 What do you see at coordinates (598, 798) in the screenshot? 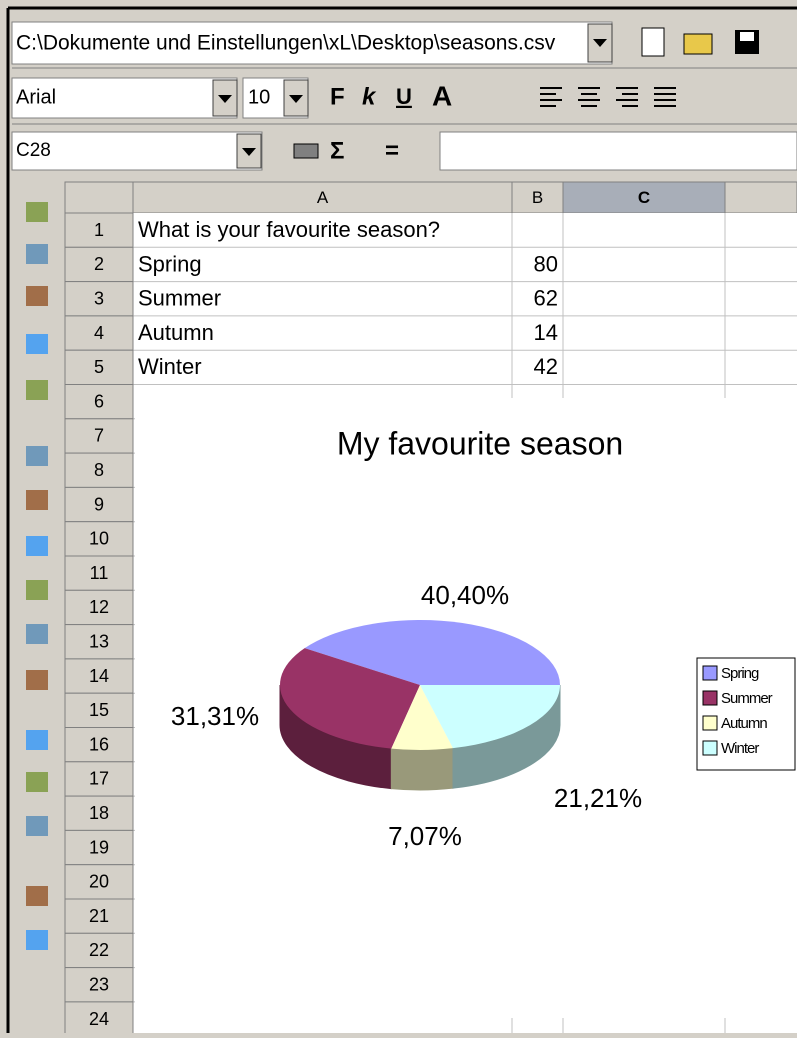
I see `data-label: 21,21%` at bounding box center [598, 798].